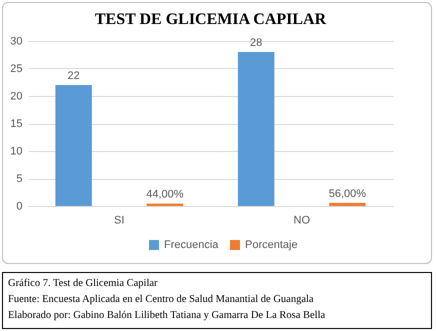  I want to click on x-tick-label: SI, so click(119, 220).